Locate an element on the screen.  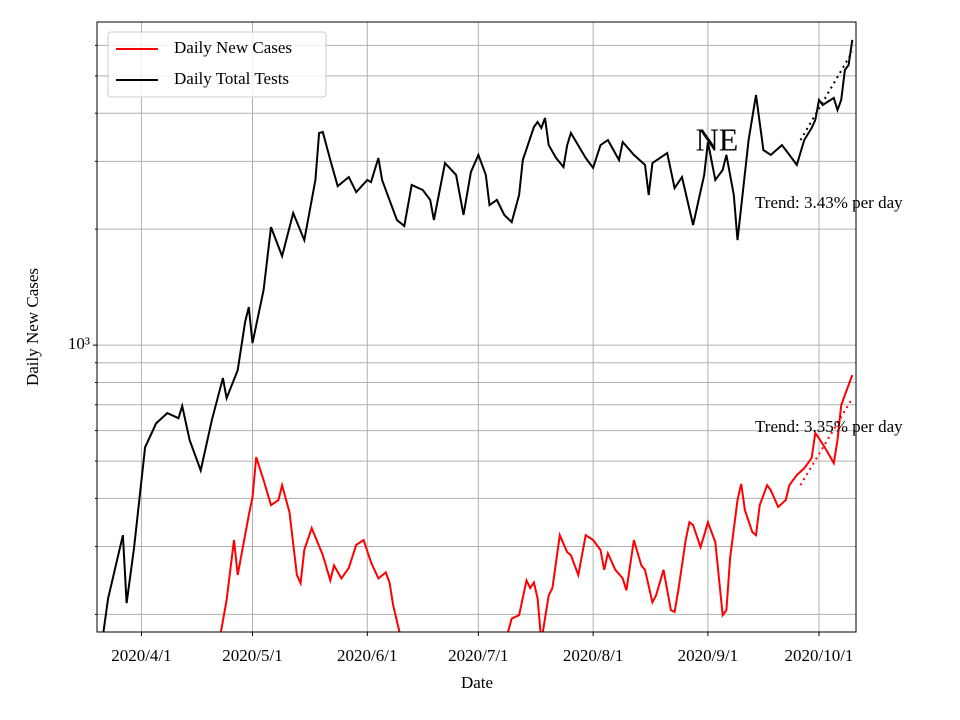
legend-label: Daily Total Tests is located at coordinates (231, 78).